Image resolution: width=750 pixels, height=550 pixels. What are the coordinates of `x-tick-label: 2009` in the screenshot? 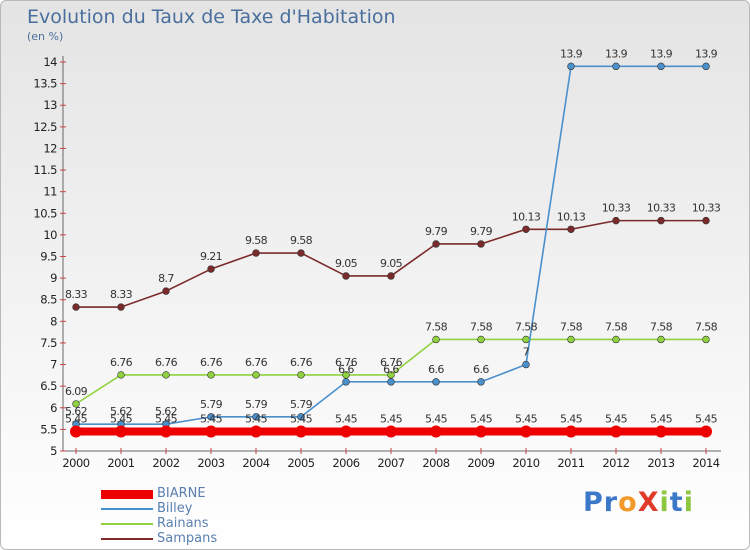 It's located at (480, 463).